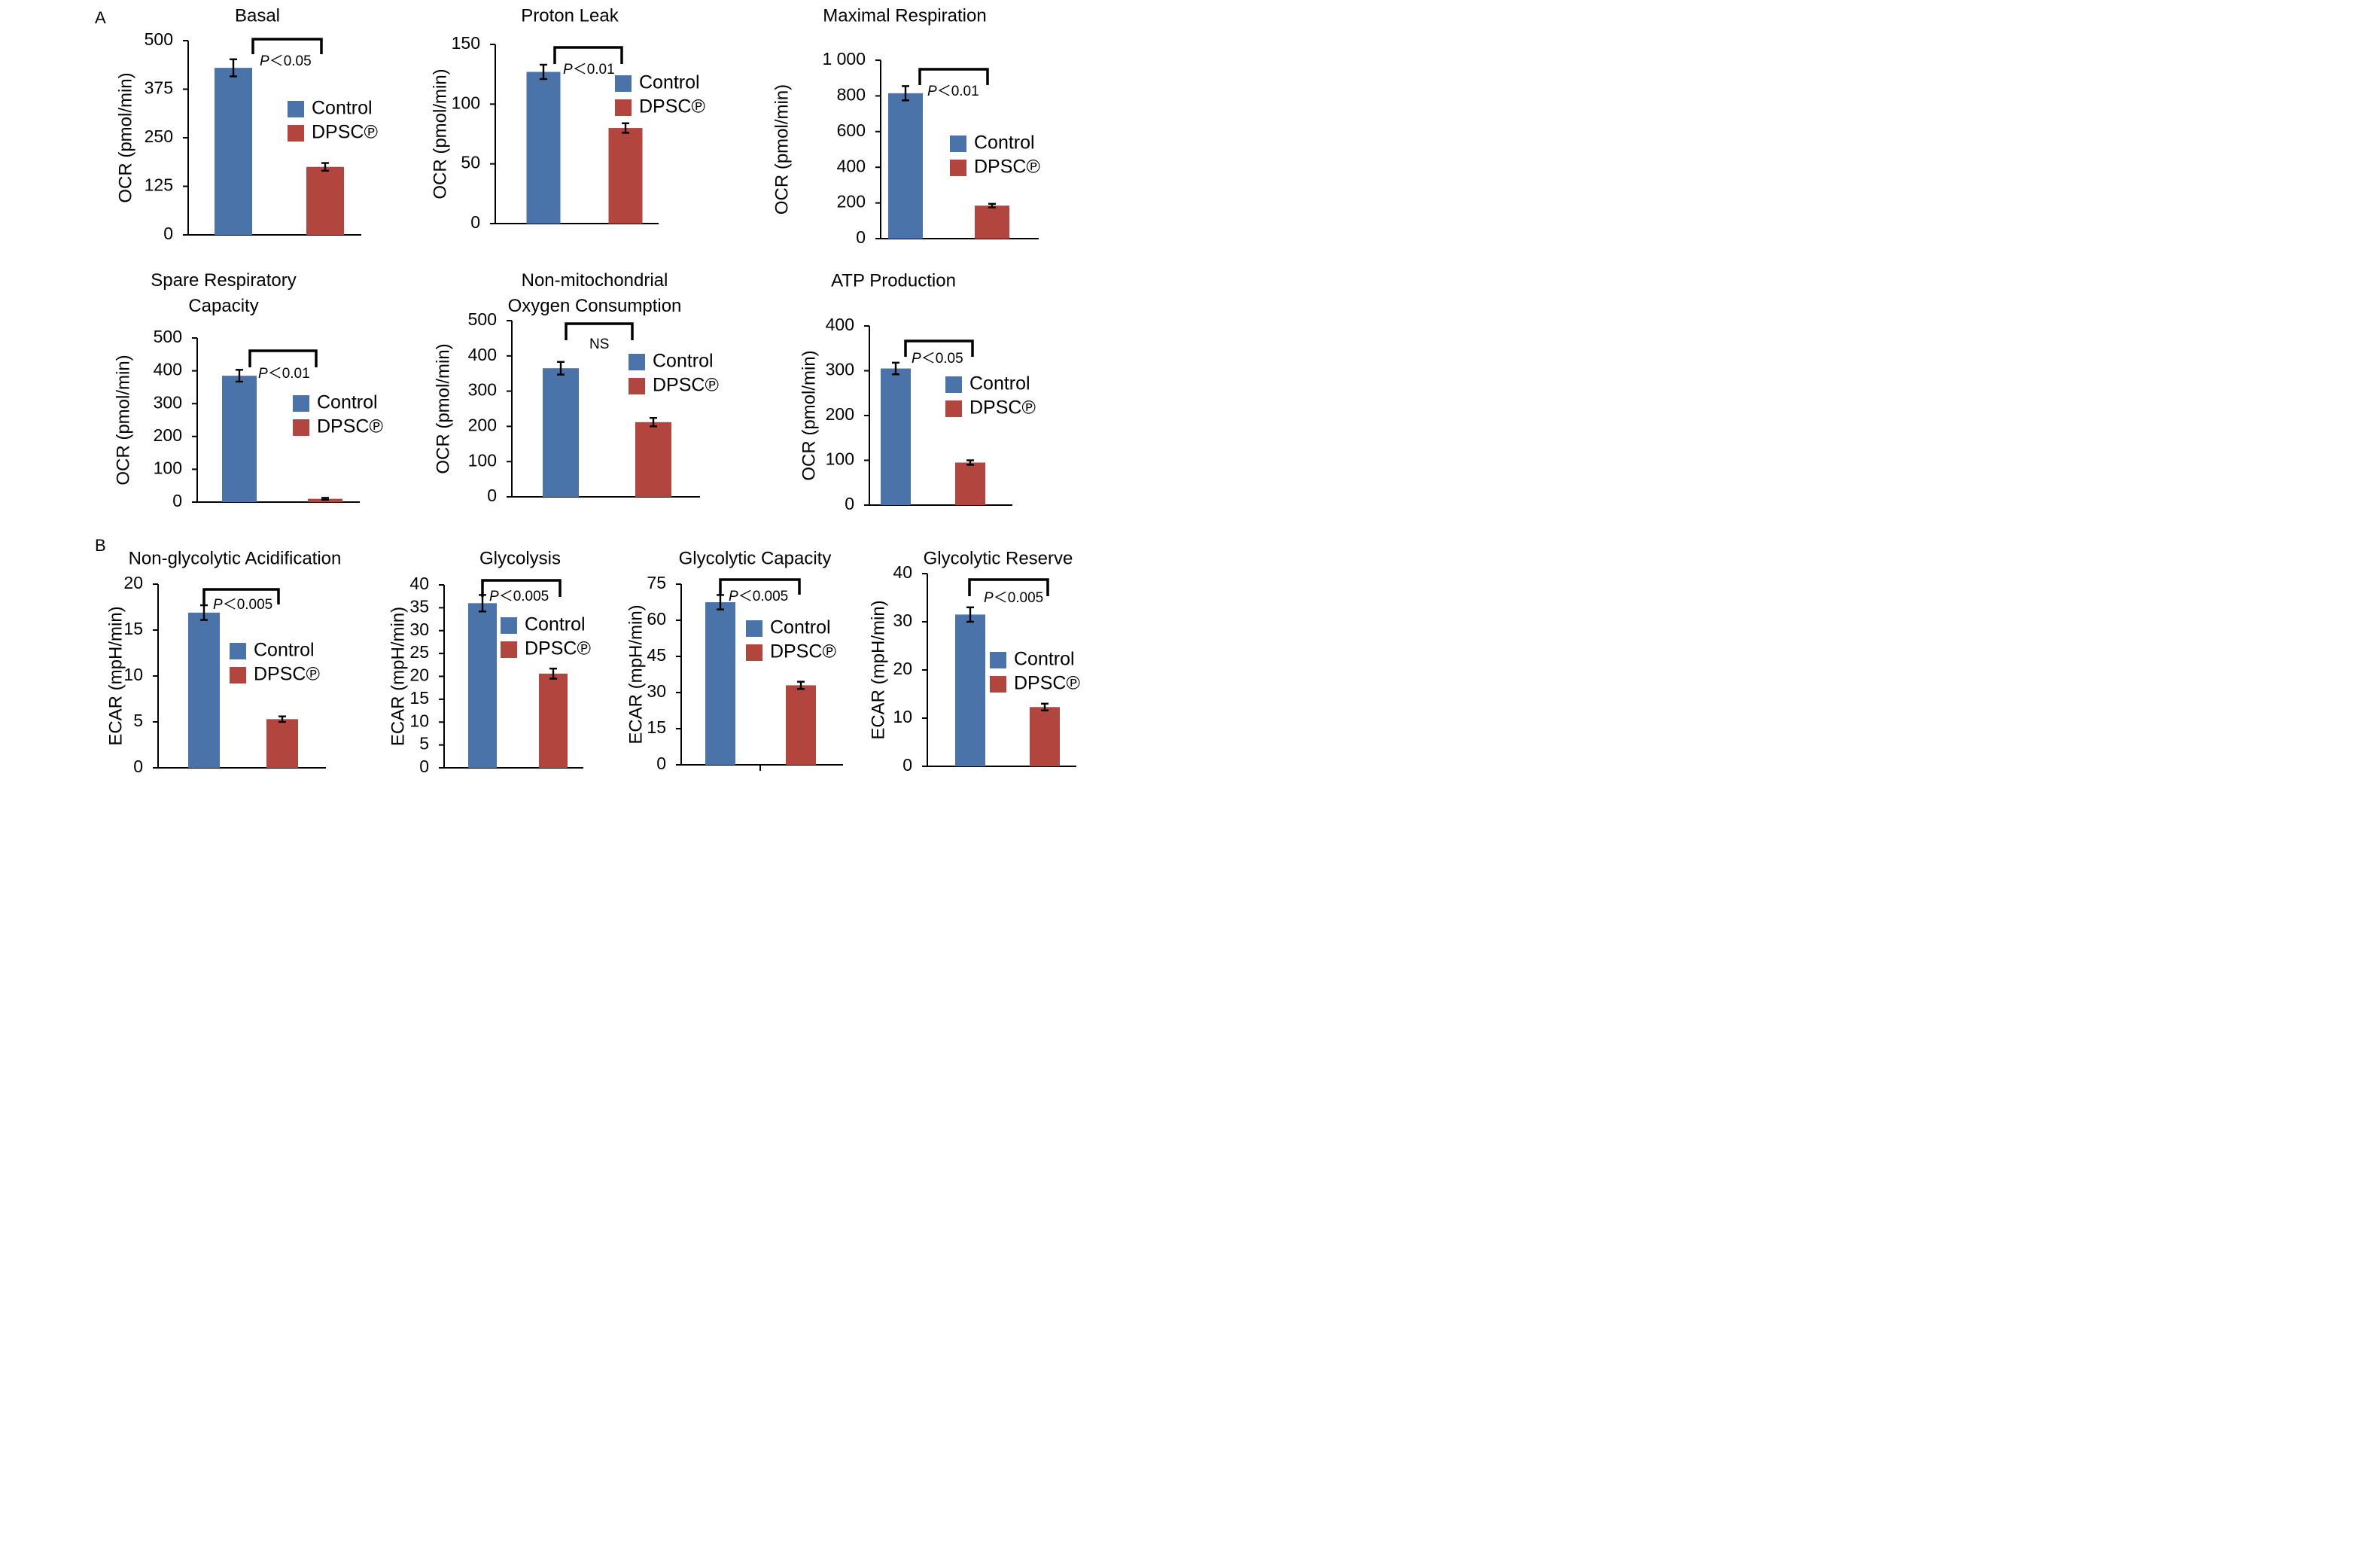 The height and width of the screenshot is (1568, 2371). I want to click on chart-title-line: Oxygen Consumption, so click(595, 306).